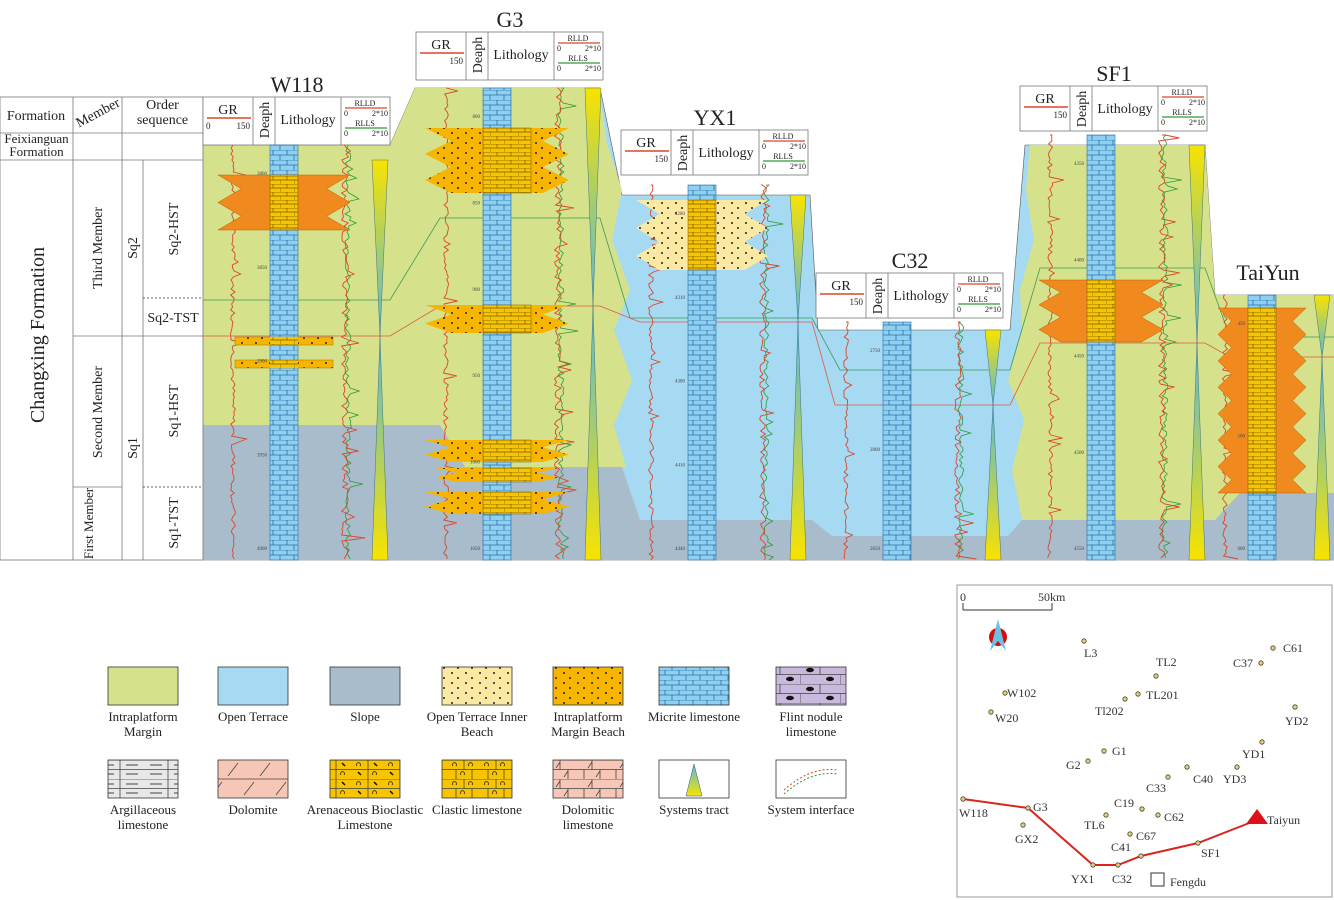 The height and width of the screenshot is (900, 1334). Describe the element at coordinates (963, 597) in the screenshot. I see `scale-zero: 0` at that location.